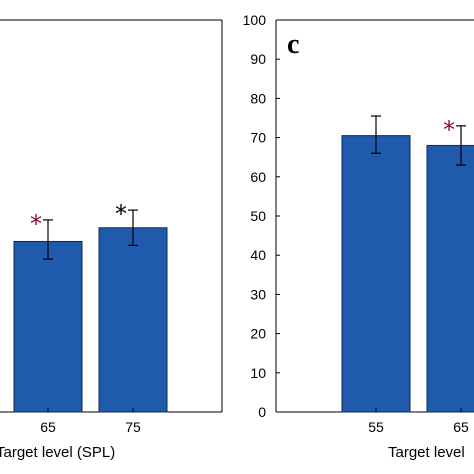 The height and width of the screenshot is (474, 474). What do you see at coordinates (36, 224) in the screenshot?
I see `significance-star-0-65: *` at bounding box center [36, 224].